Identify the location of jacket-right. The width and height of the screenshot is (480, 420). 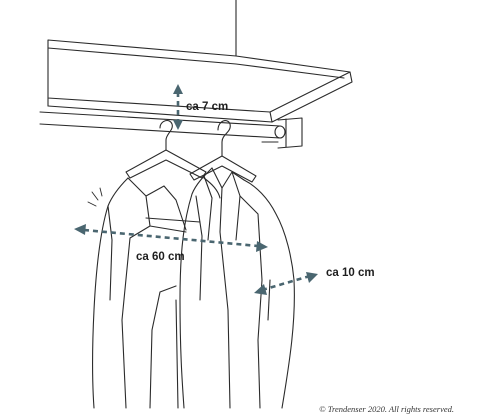
(237, 288).